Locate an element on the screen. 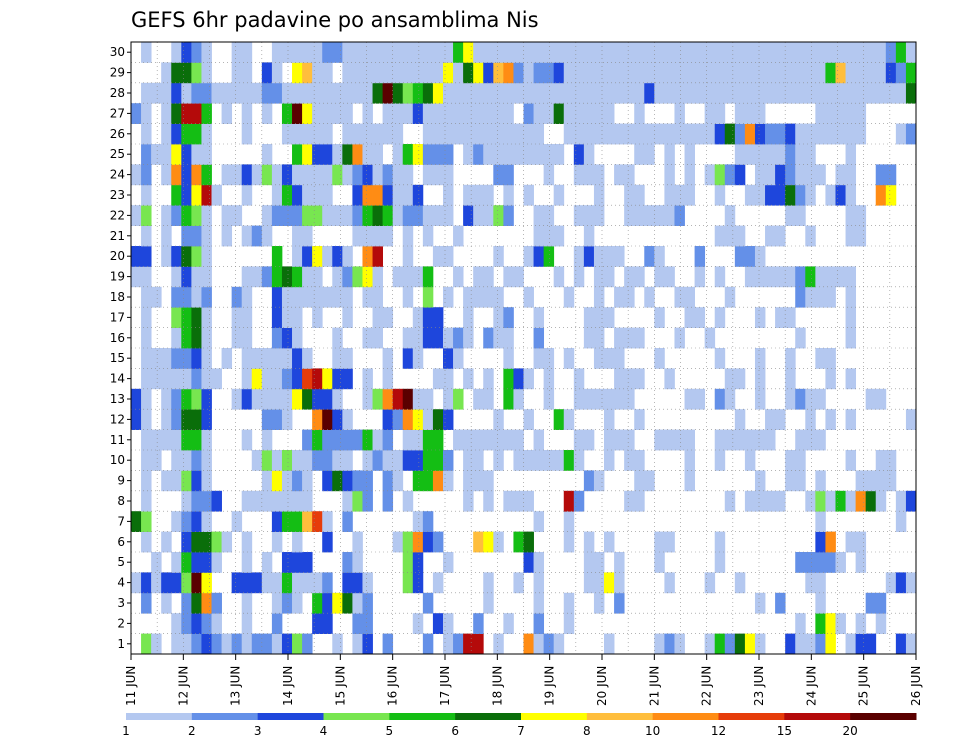 The height and width of the screenshot is (742, 960). y-tick-label: 30 is located at coordinates (117, 52).